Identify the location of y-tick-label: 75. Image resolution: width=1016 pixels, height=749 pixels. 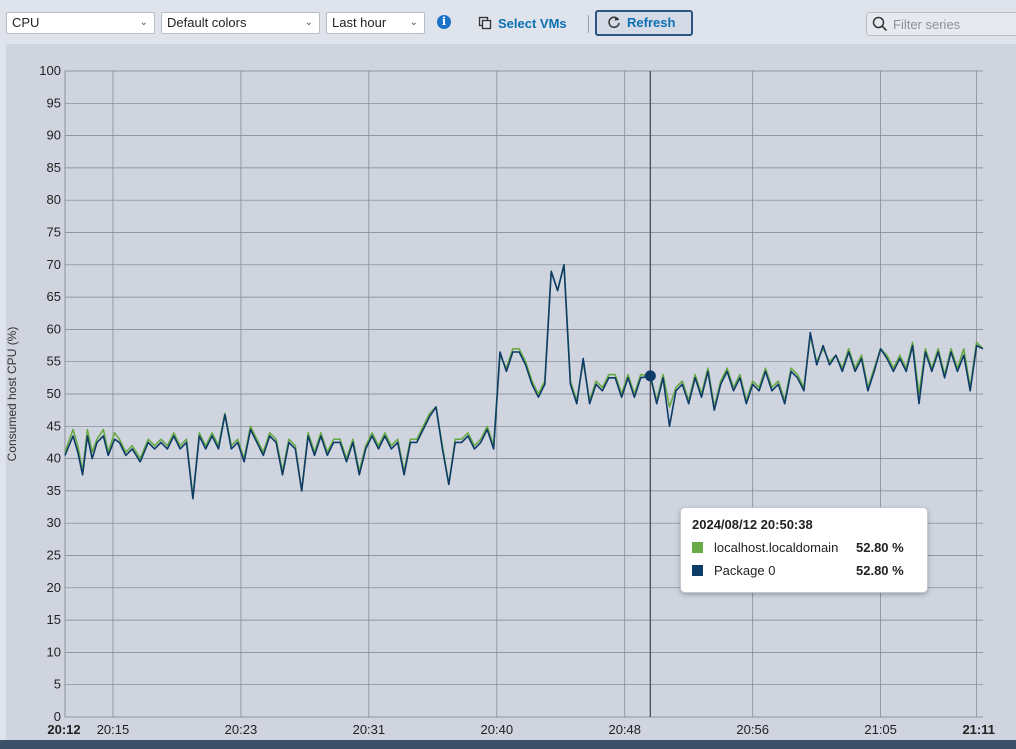
(54, 232).